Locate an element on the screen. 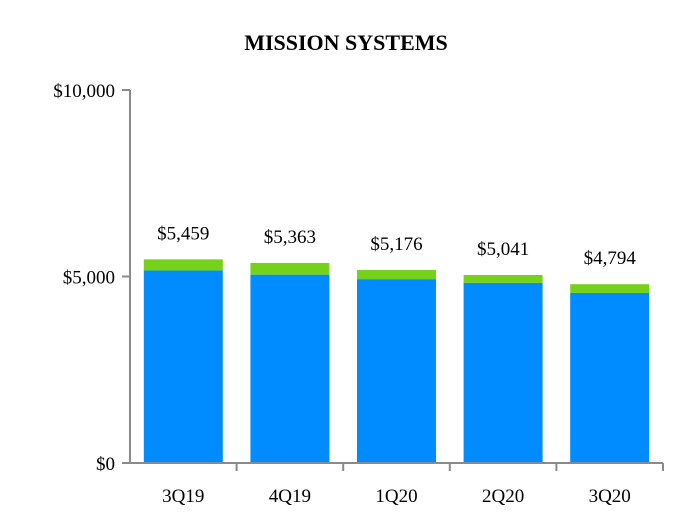 This screenshot has height=532, width=692. x-tick-label: 3Q19 is located at coordinates (183, 496).